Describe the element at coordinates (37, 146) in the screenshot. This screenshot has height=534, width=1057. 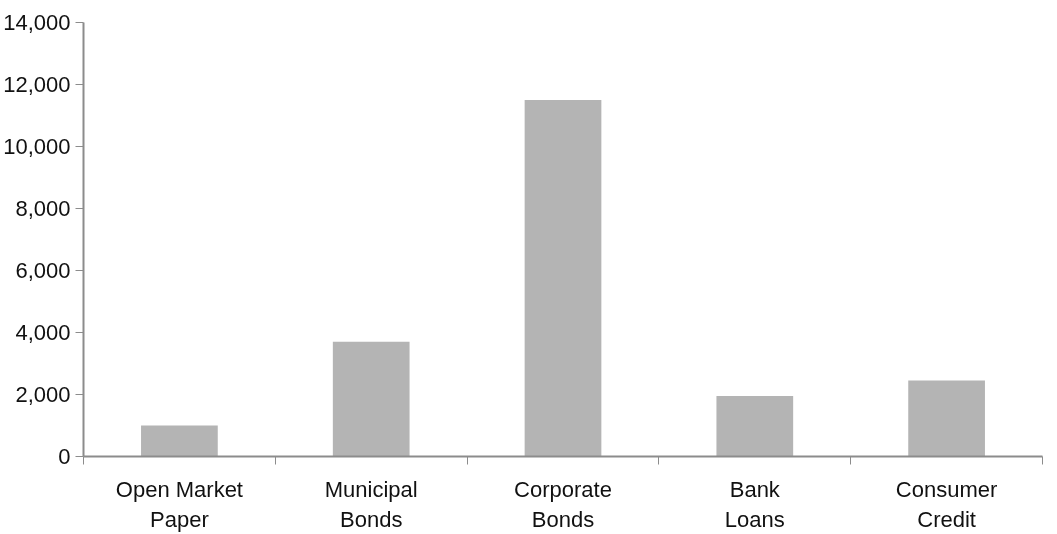
I see `y-tick-label: 10,000` at that location.